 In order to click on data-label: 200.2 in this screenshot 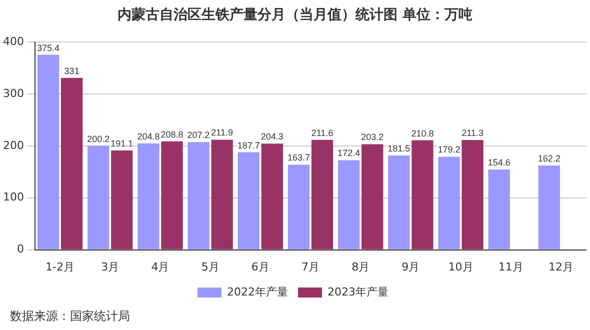, I will do `click(98, 139)`.